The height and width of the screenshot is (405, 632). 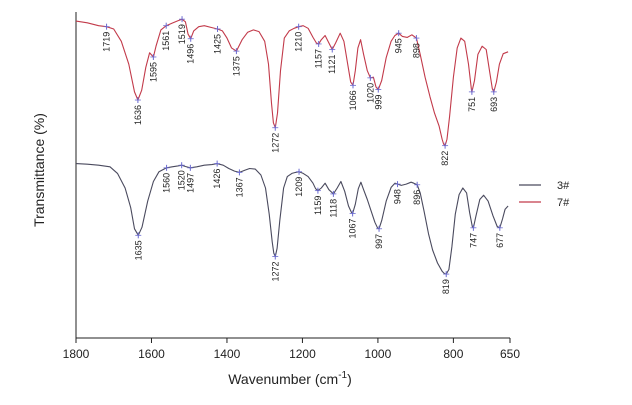 What do you see at coordinates (182, 34) in the screenshot?
I see `peak-label-7-1519: 1519` at bounding box center [182, 34].